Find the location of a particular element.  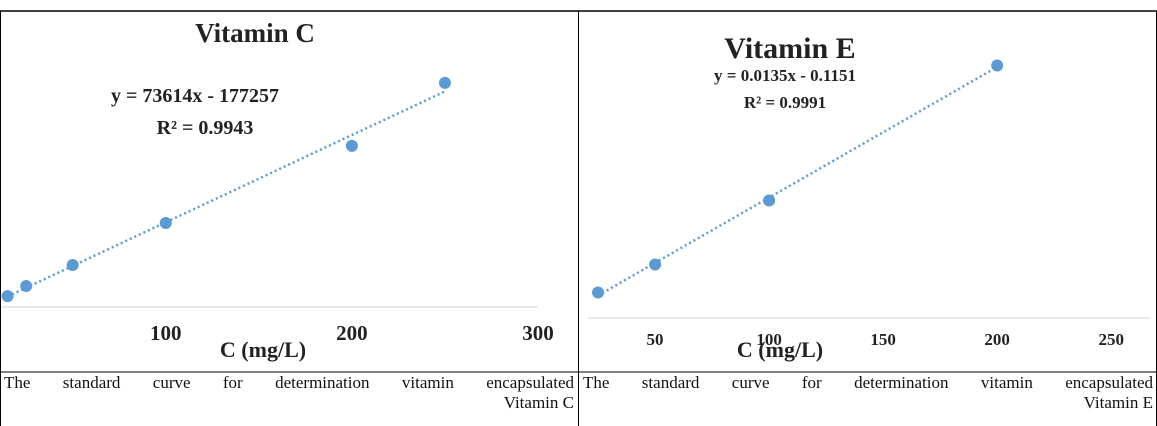

r-squared: R² = 0.9991 is located at coordinates (785, 102).